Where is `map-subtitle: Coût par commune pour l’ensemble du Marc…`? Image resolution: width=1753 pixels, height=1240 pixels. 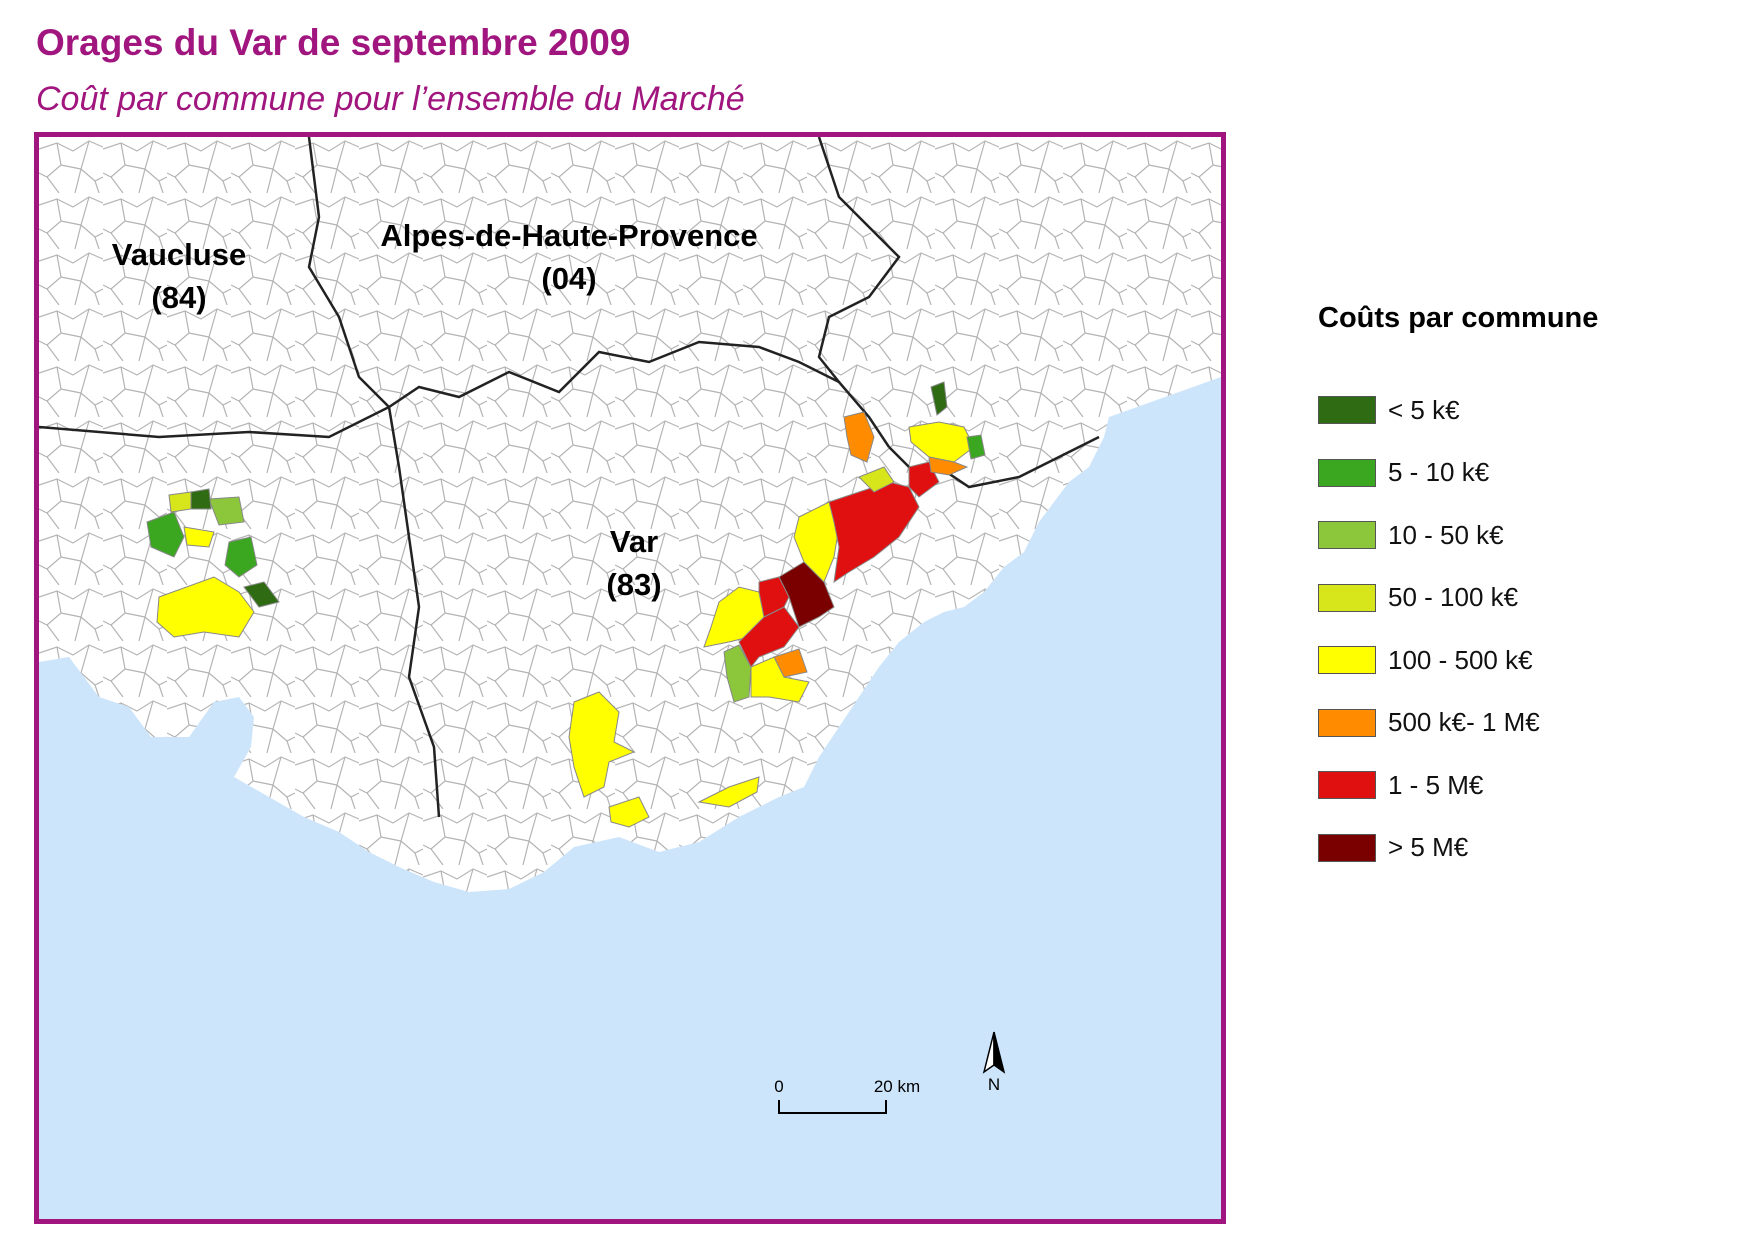 map-subtitle: Coût par commune pour l’ensemble du Marc… is located at coordinates (390, 99).